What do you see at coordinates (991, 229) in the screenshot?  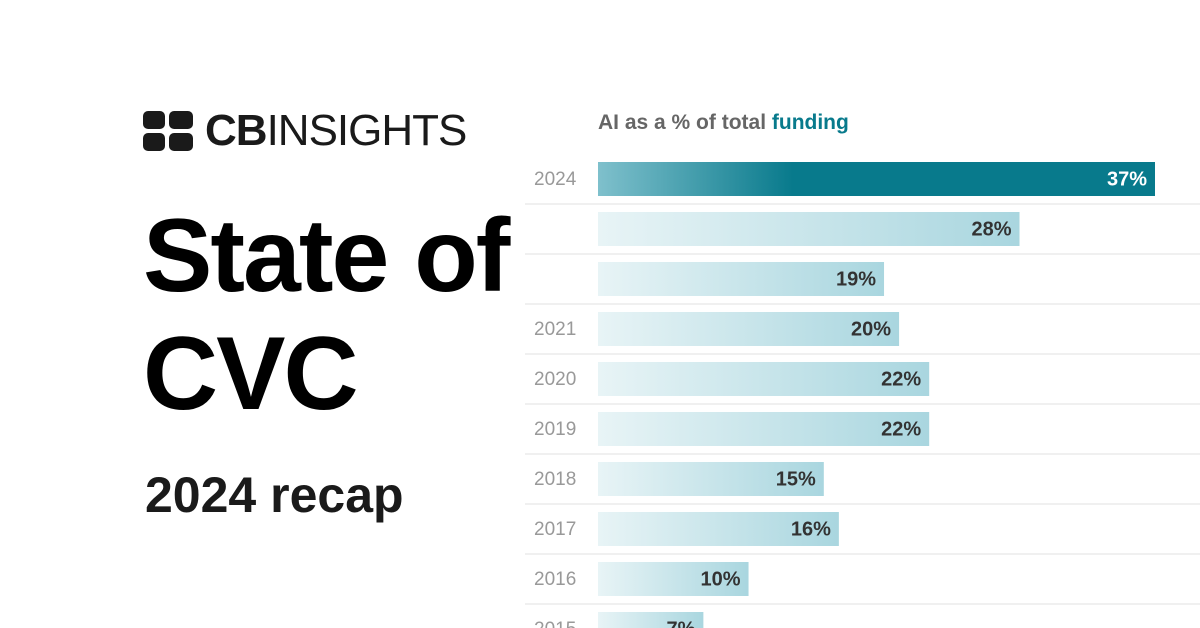 I see `value-label: 28%` at bounding box center [991, 229].